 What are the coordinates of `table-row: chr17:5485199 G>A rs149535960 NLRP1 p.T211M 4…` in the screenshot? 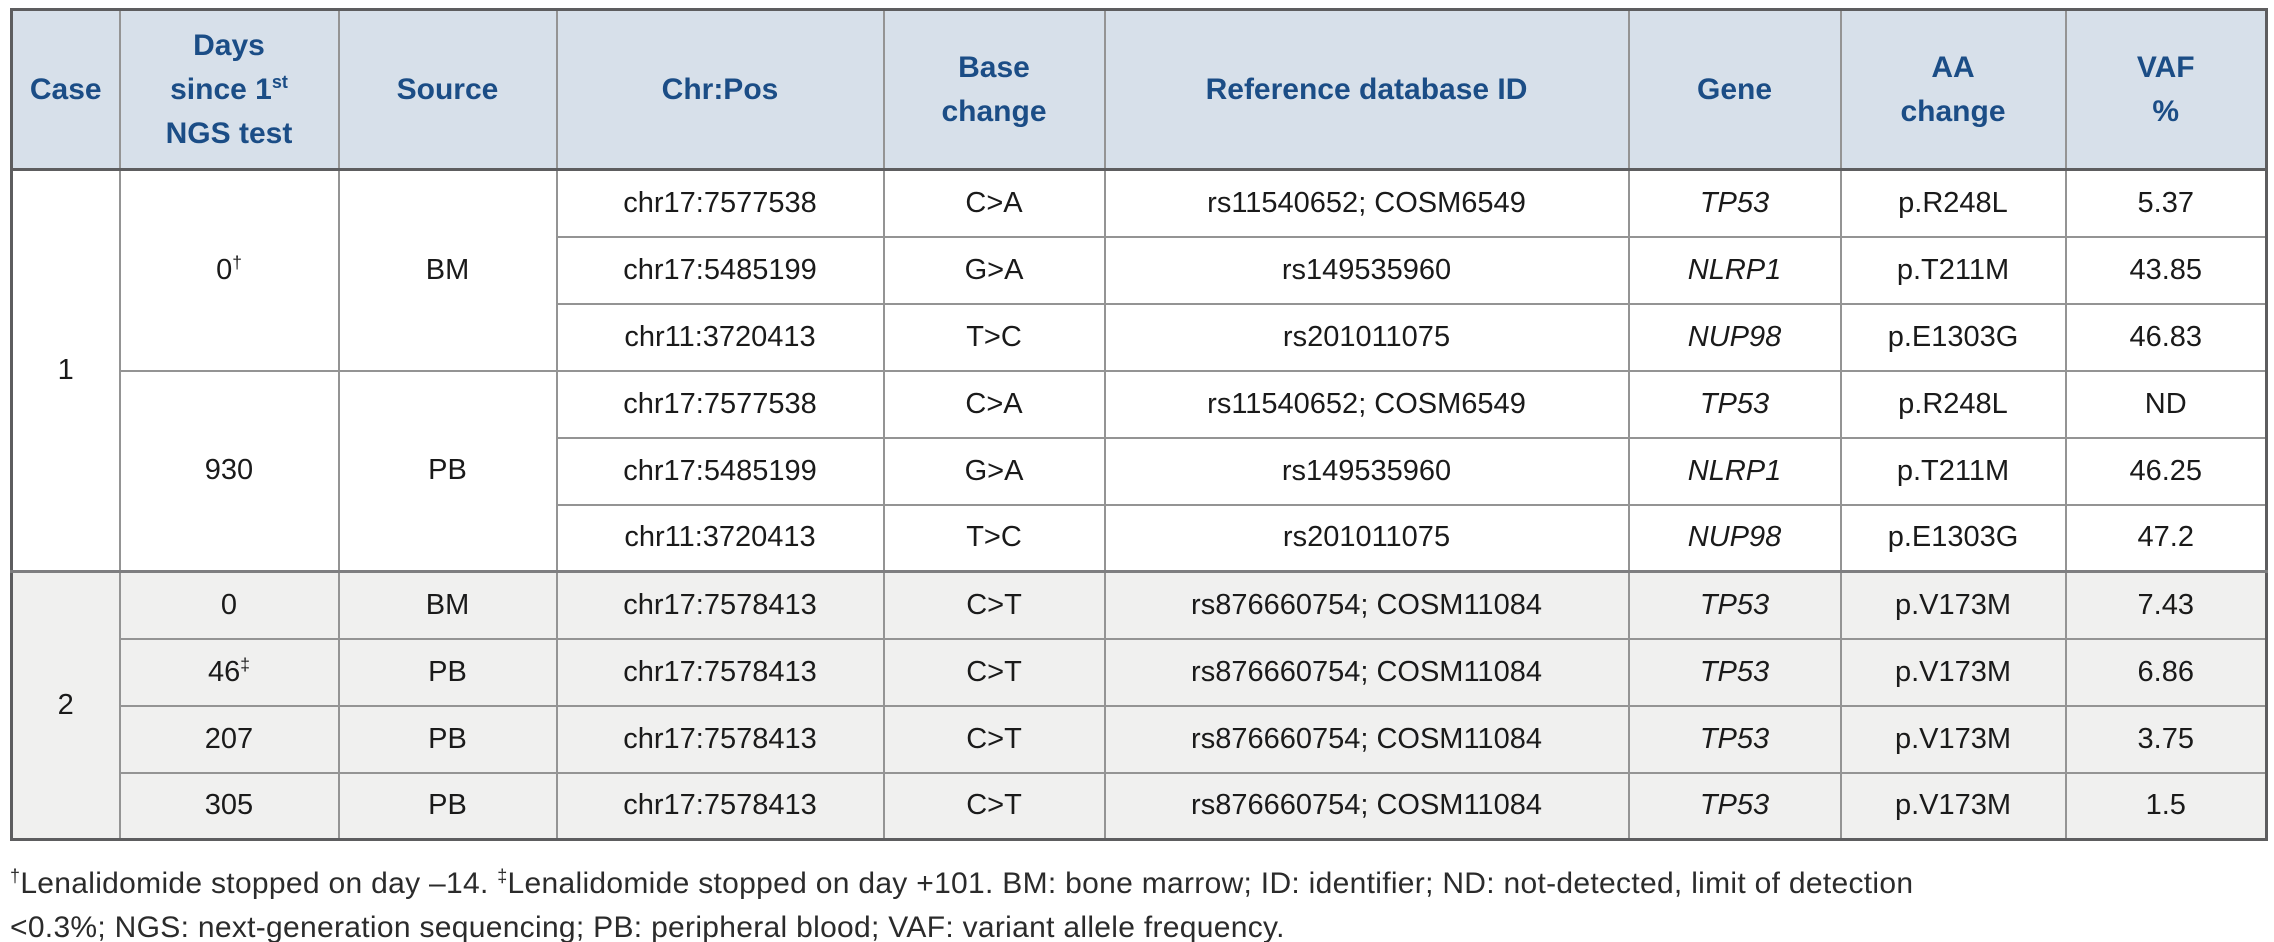 It's located at (1140, 270).